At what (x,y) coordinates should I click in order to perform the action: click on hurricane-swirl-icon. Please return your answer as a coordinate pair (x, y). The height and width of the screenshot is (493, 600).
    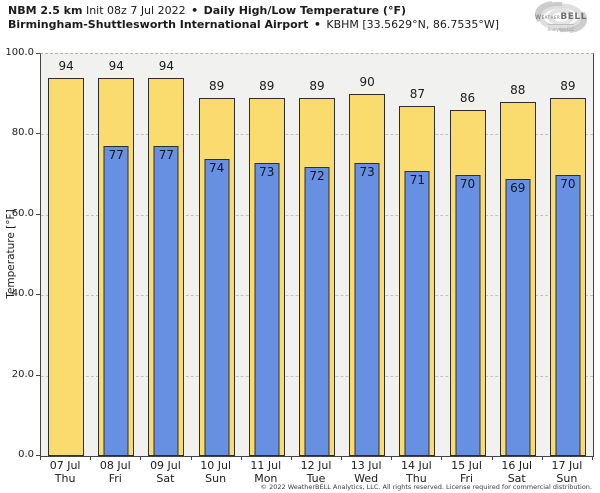
    Looking at the image, I should click on (561, 17).